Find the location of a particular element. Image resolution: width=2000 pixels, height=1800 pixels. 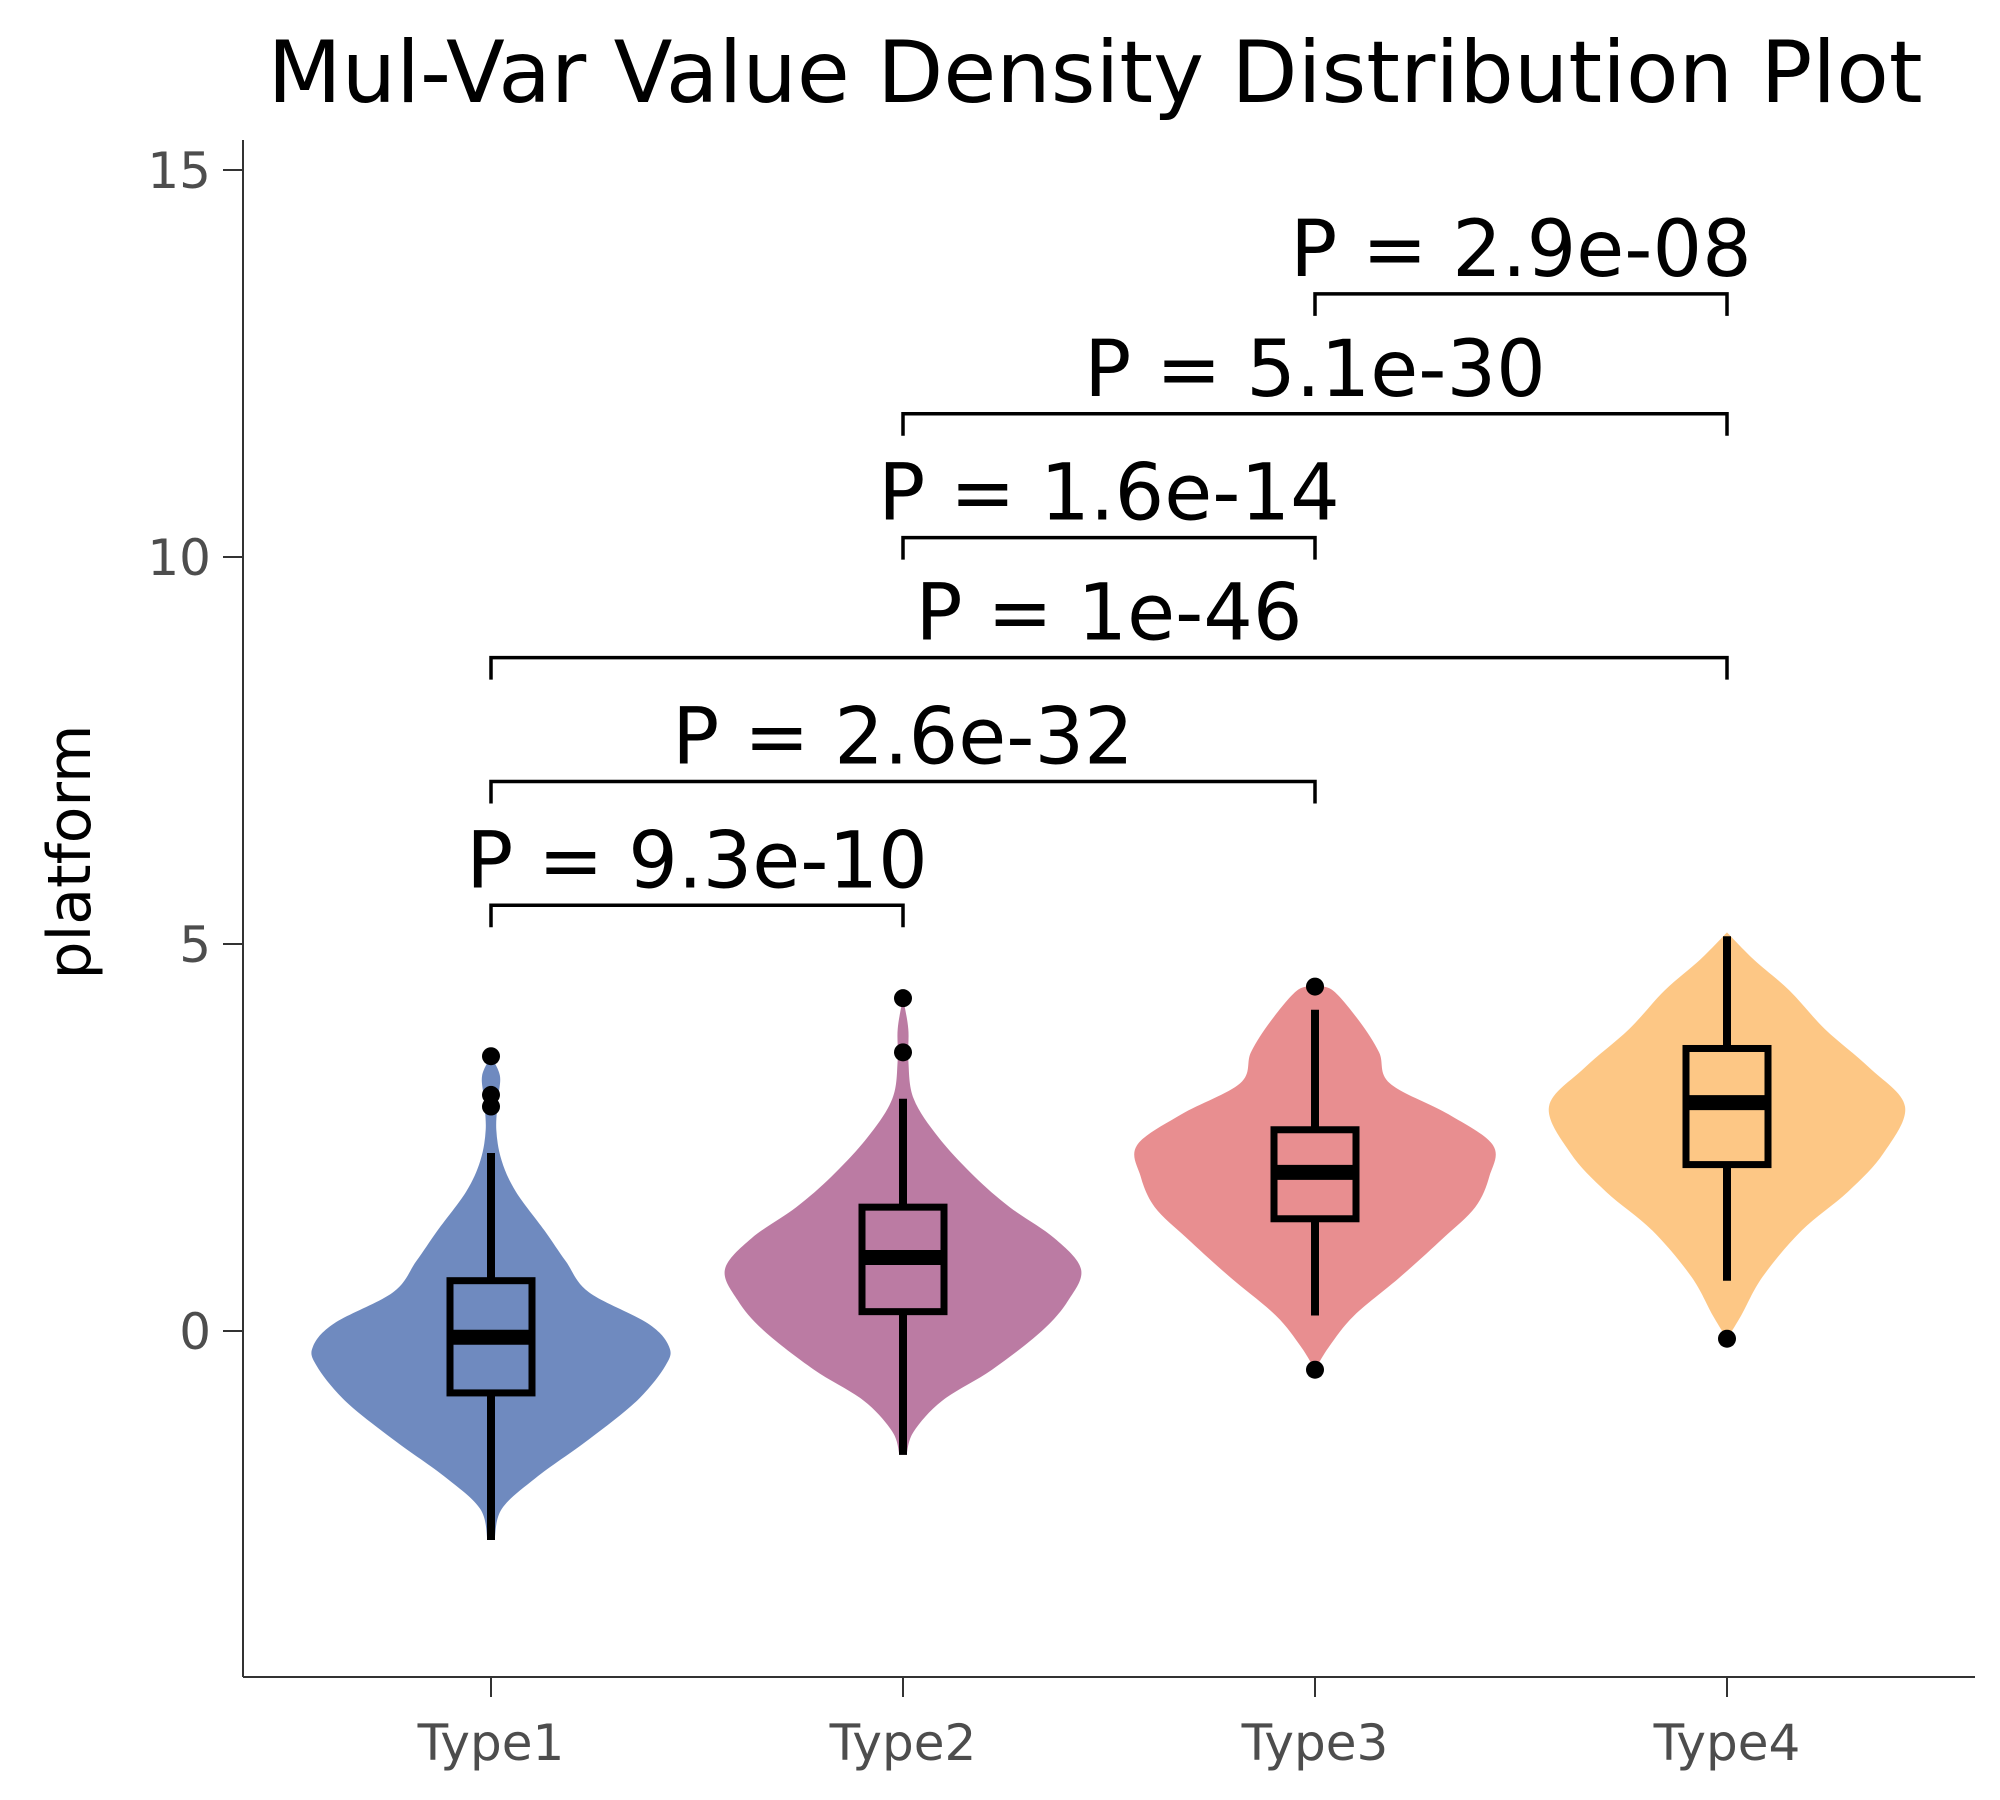

p-value-label: P = 1.6e-14 is located at coordinates (1108, 494).